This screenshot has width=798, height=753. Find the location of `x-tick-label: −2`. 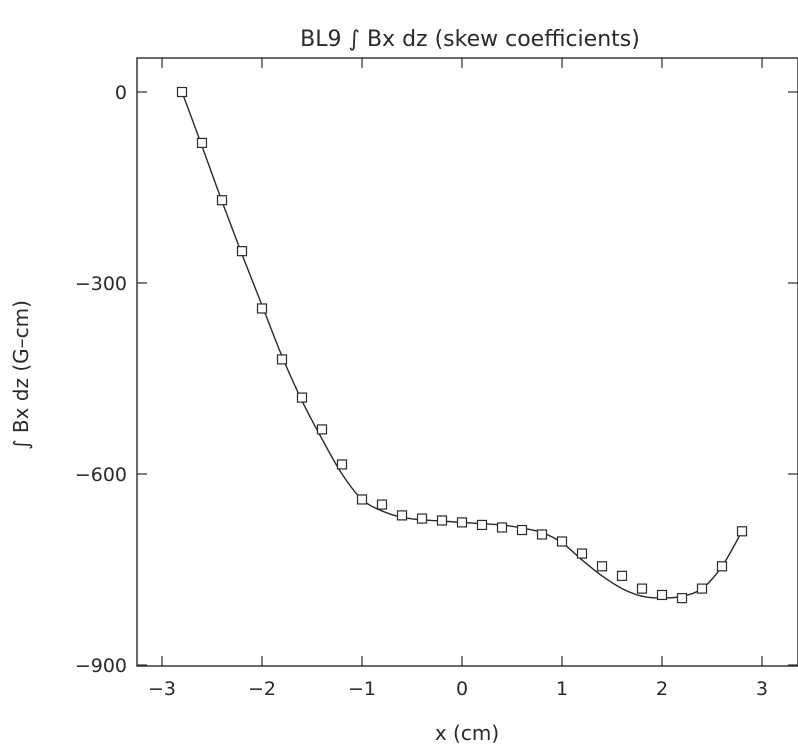

x-tick-label: −2 is located at coordinates (262, 689).